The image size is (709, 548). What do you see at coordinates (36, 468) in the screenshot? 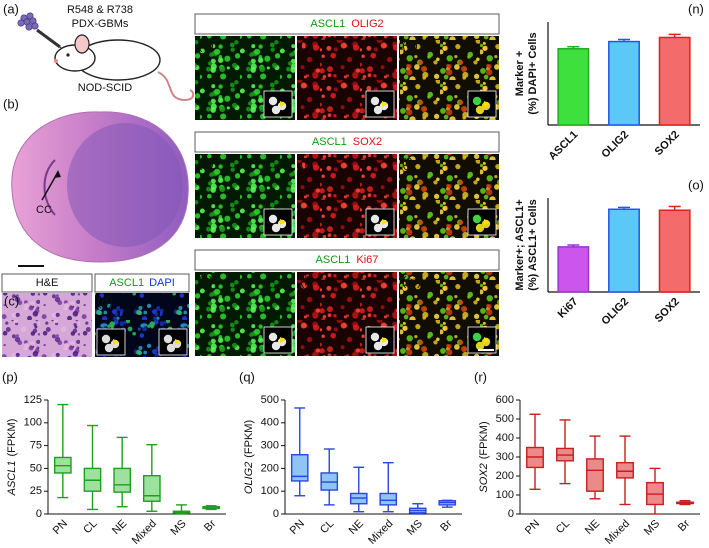
I see `y-tick-label: 50` at bounding box center [36, 468].